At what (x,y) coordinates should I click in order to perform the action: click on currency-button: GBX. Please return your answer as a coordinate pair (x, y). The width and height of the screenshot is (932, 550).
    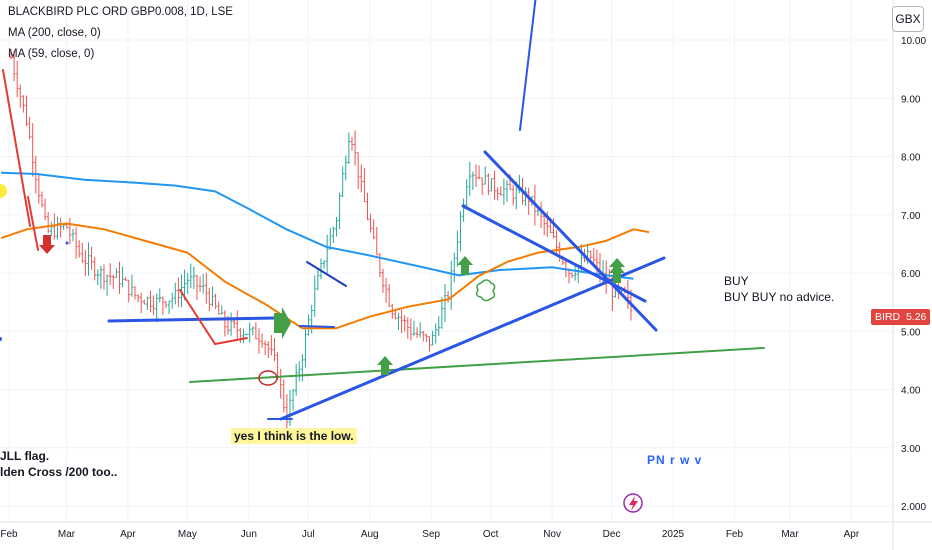
    Looking at the image, I should click on (908, 19).